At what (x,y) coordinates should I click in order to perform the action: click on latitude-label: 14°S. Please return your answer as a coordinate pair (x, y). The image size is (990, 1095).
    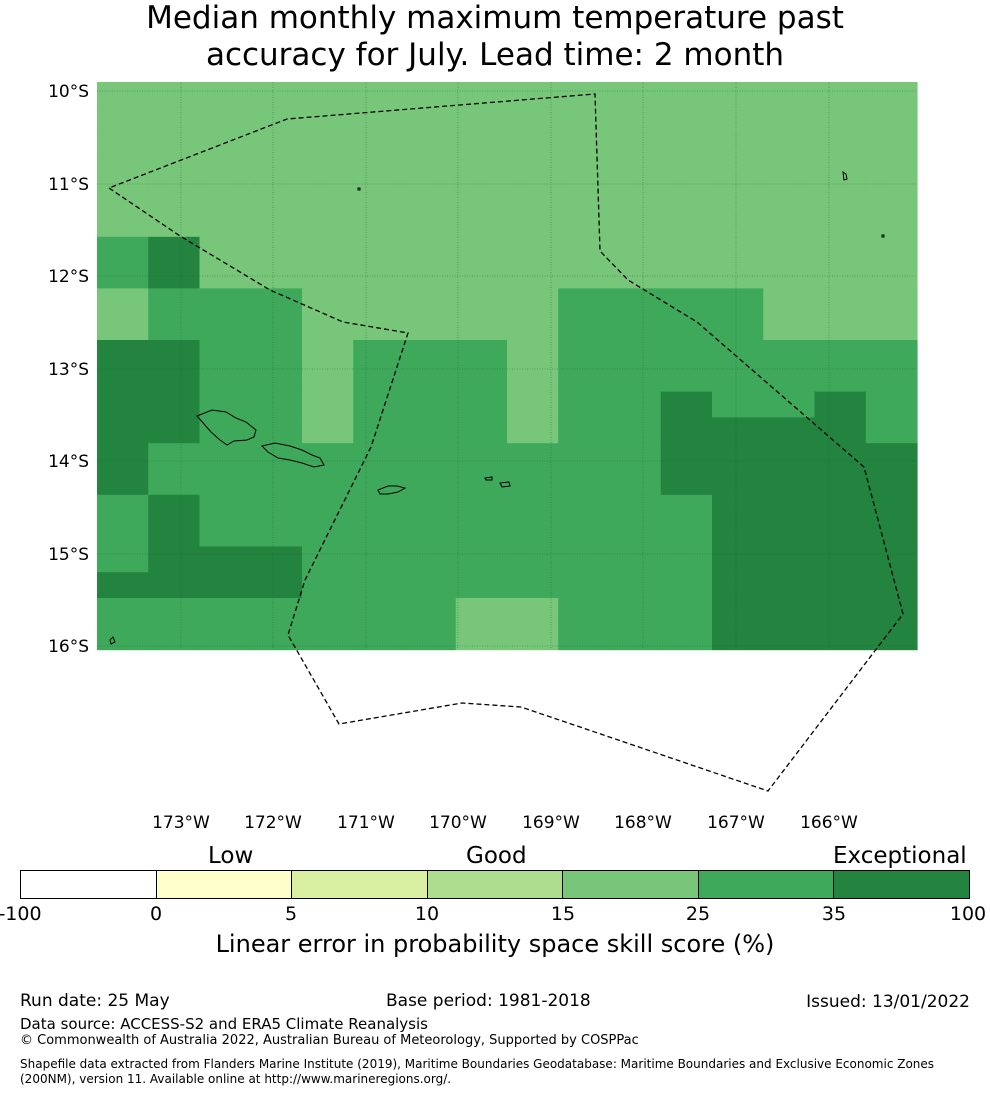
    Looking at the image, I should click on (68, 462).